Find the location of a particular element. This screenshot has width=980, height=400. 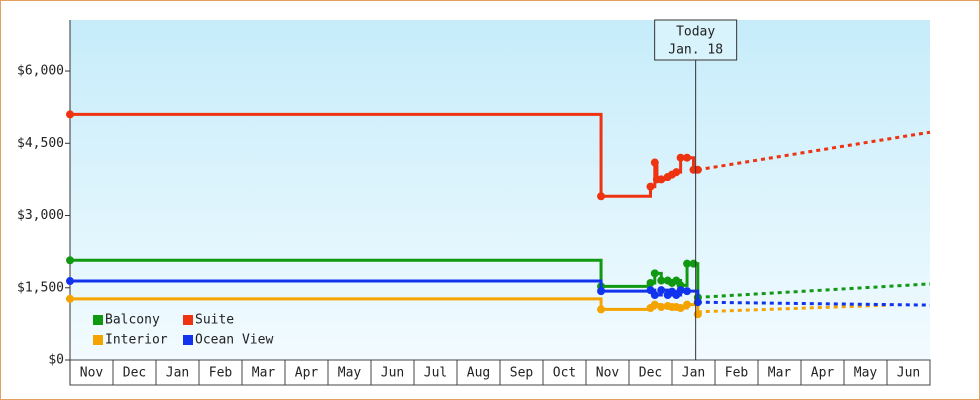

x-tick-label: Sep is located at coordinates (522, 373).